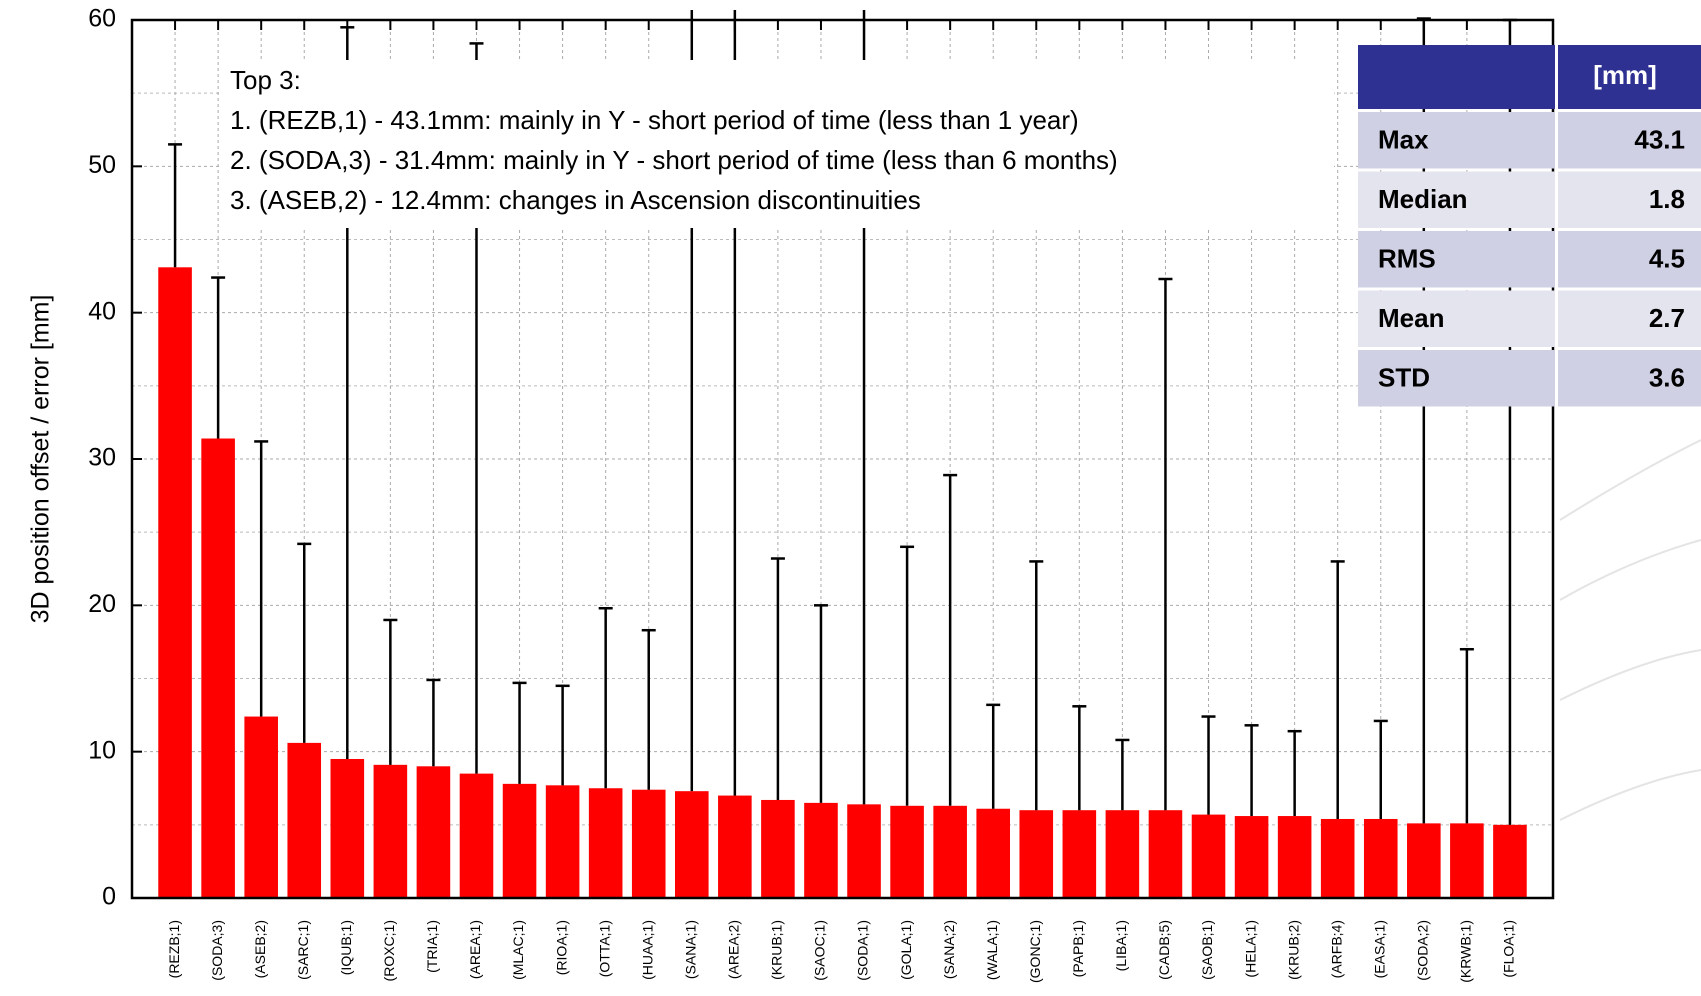 This screenshot has width=1701, height=996. What do you see at coordinates (1121, 945) in the screenshot?
I see `x-tick-label: (LIBA;1)` at bounding box center [1121, 945].